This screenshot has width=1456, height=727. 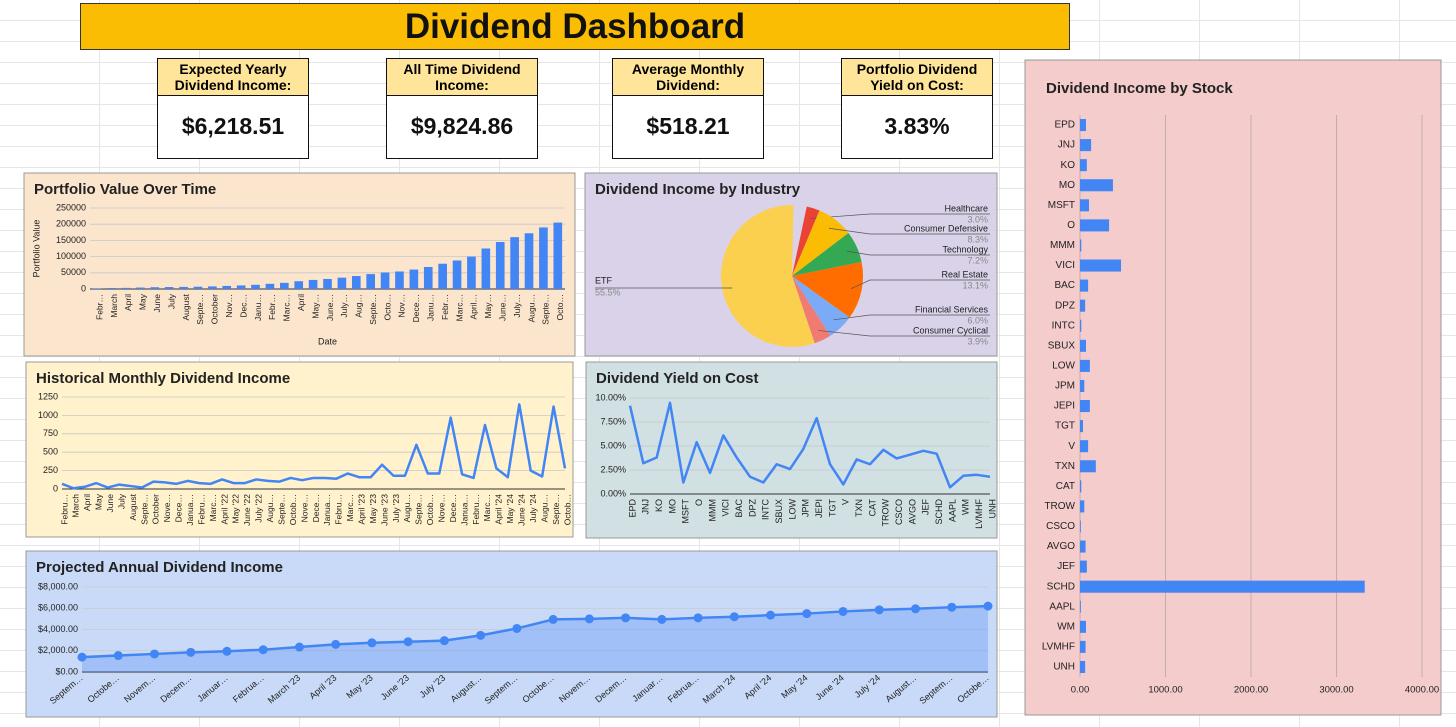 What do you see at coordinates (1065, 265) in the screenshot?
I see `y-tick-label: VICI` at bounding box center [1065, 265].